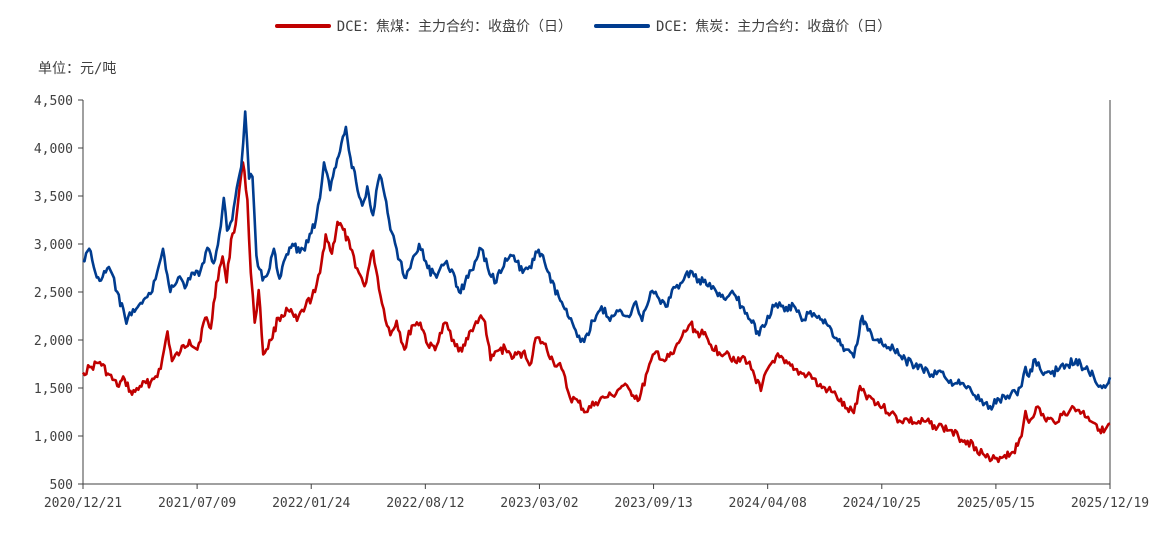 The width and height of the screenshot is (1166, 549). I want to click on x-tick-label: 2023/09/13, so click(653, 503).